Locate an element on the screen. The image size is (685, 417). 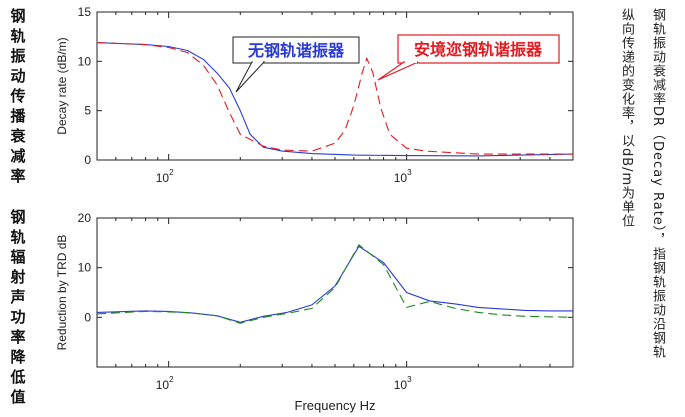
right-note-col1: 钢轨振动衰减率DR（Decay Rate），指钢轨振动沿钢轨 is located at coordinates (657, 184).